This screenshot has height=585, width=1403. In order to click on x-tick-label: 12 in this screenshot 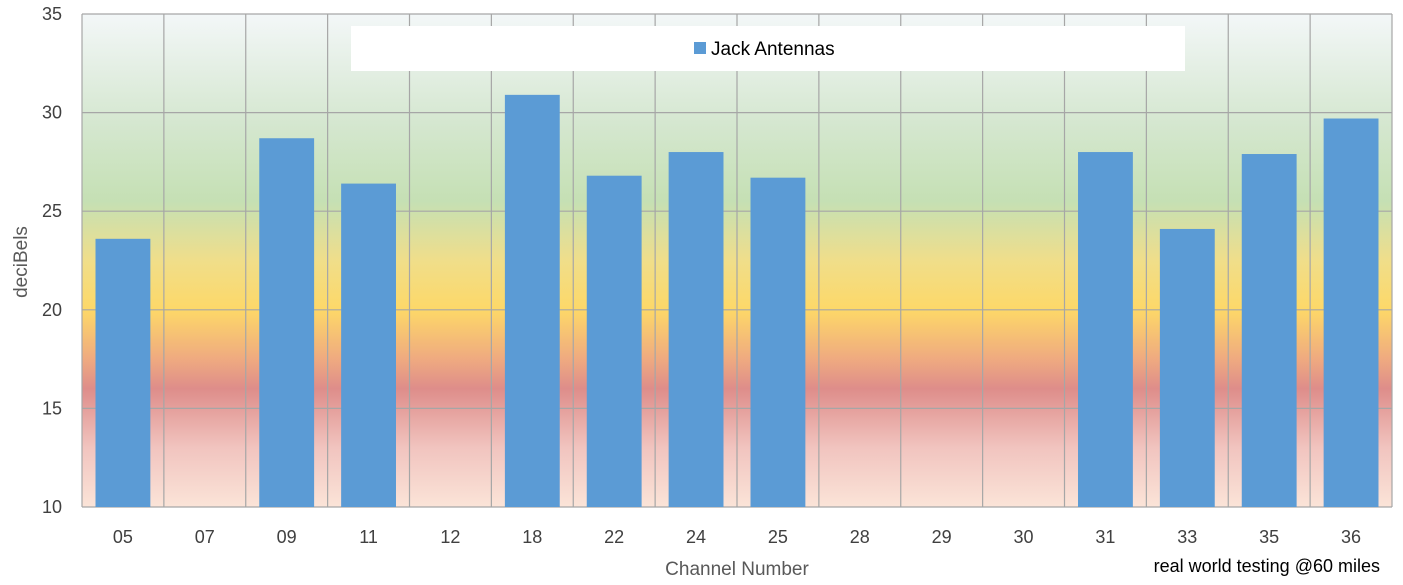, I will do `click(450, 537)`.